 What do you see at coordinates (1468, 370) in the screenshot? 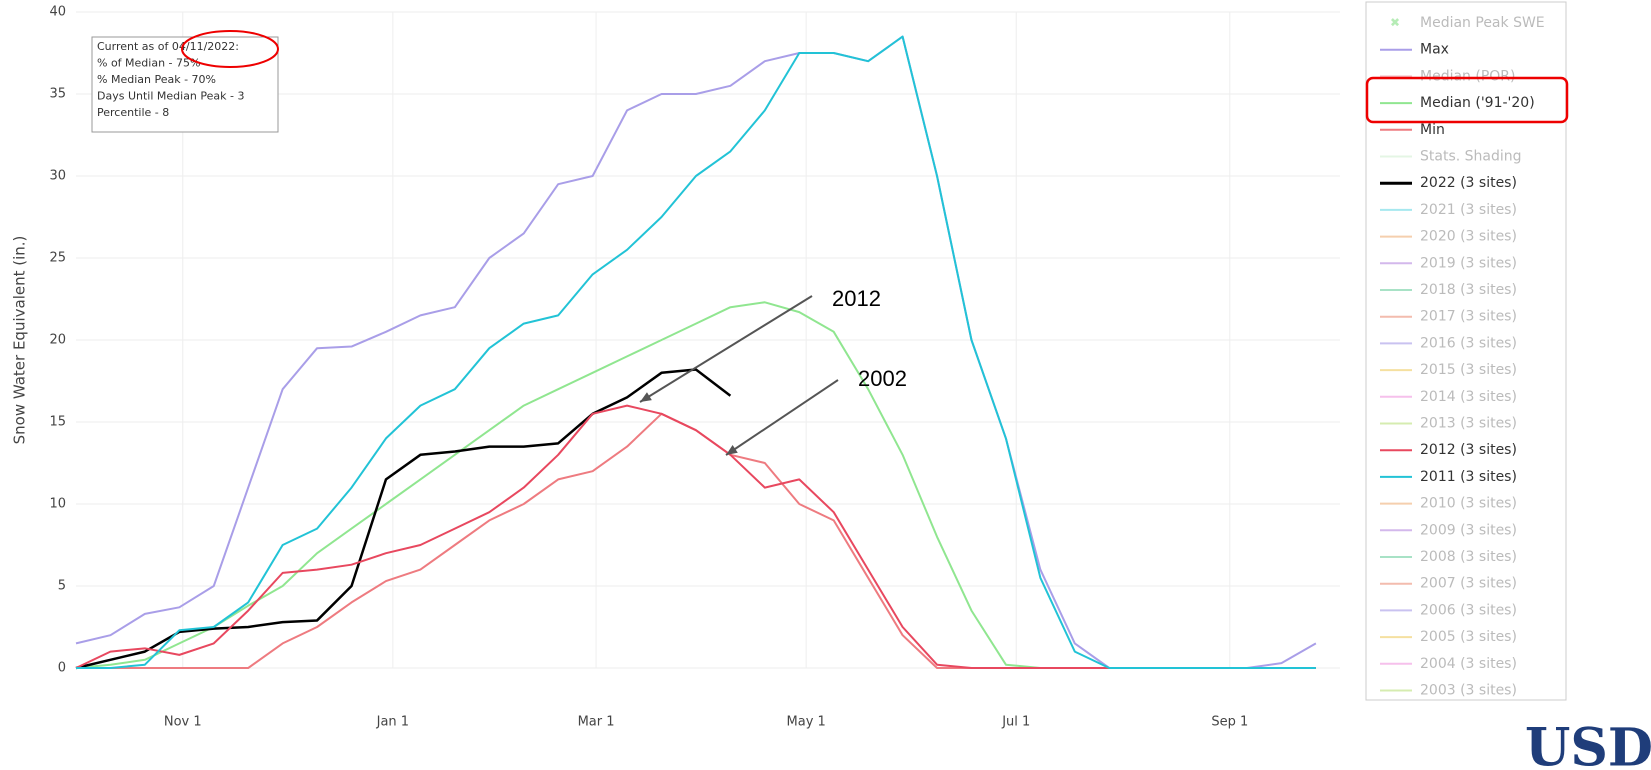
I see `legend-label: 2015 (3 sites)` at bounding box center [1468, 370].